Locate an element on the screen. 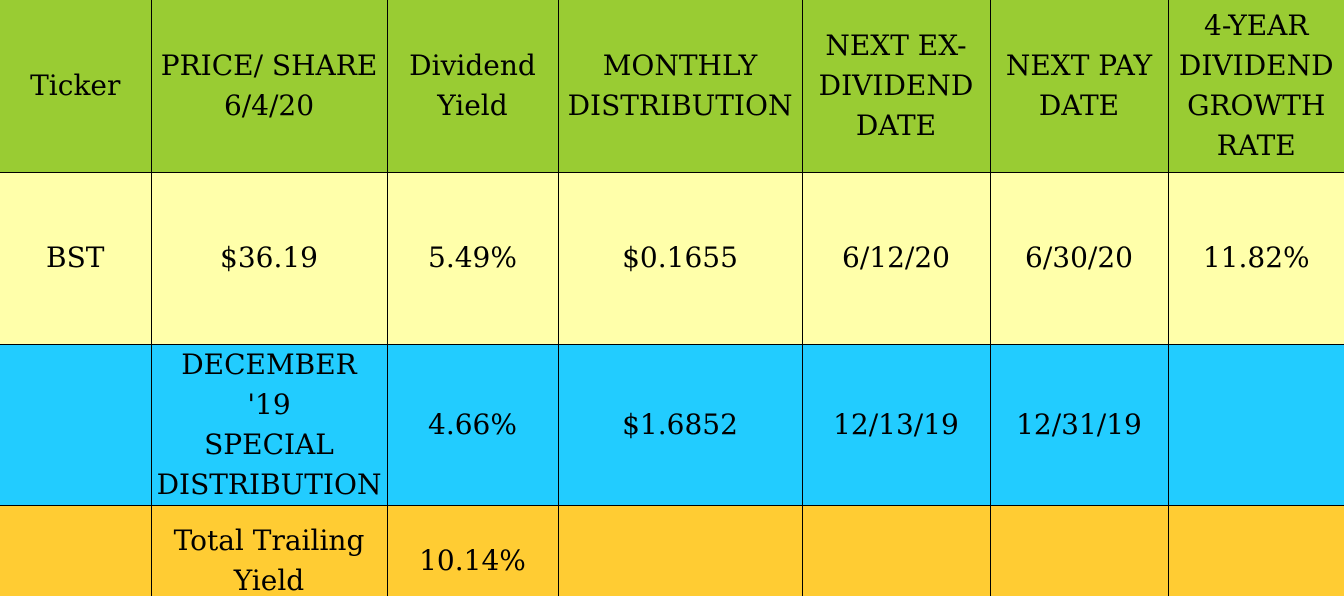  header-next-pay-date: NEXT PAY DATE is located at coordinates (1079, 86).